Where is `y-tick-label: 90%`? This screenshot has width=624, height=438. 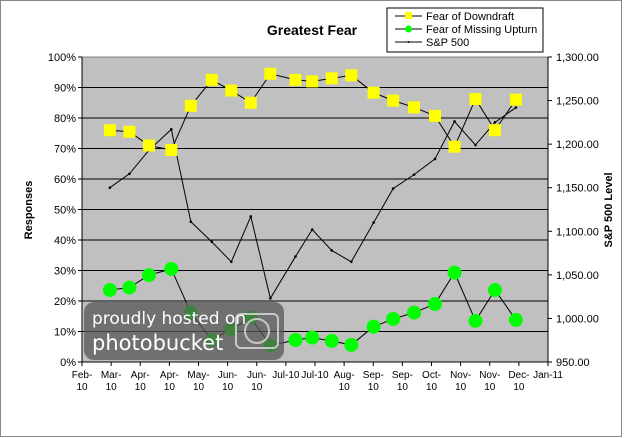
y-tick-label: 90% is located at coordinates (65, 89).